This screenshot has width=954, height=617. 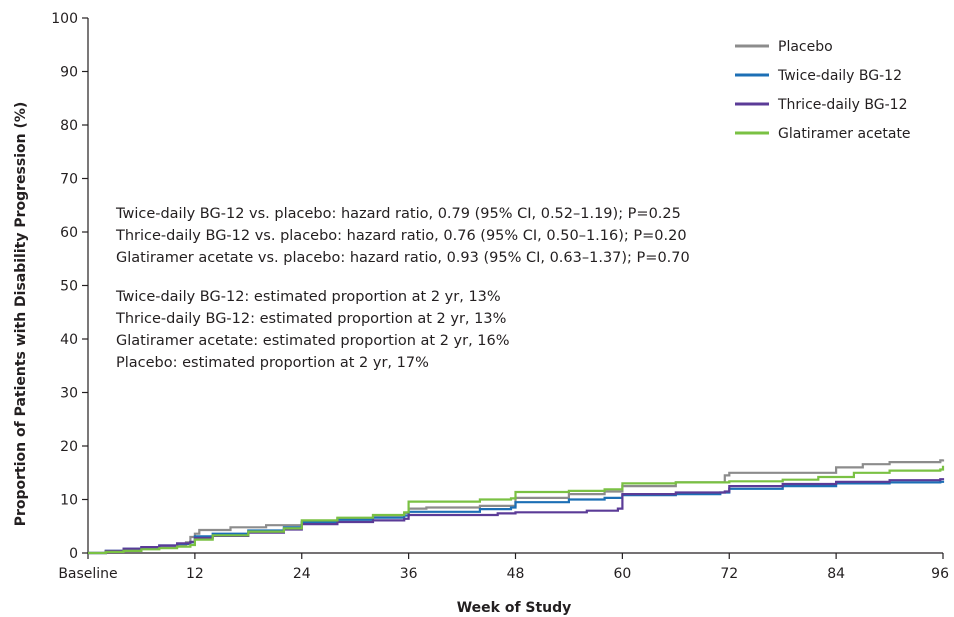 I want to click on y-tick-label: 100, so click(x=64, y=19).